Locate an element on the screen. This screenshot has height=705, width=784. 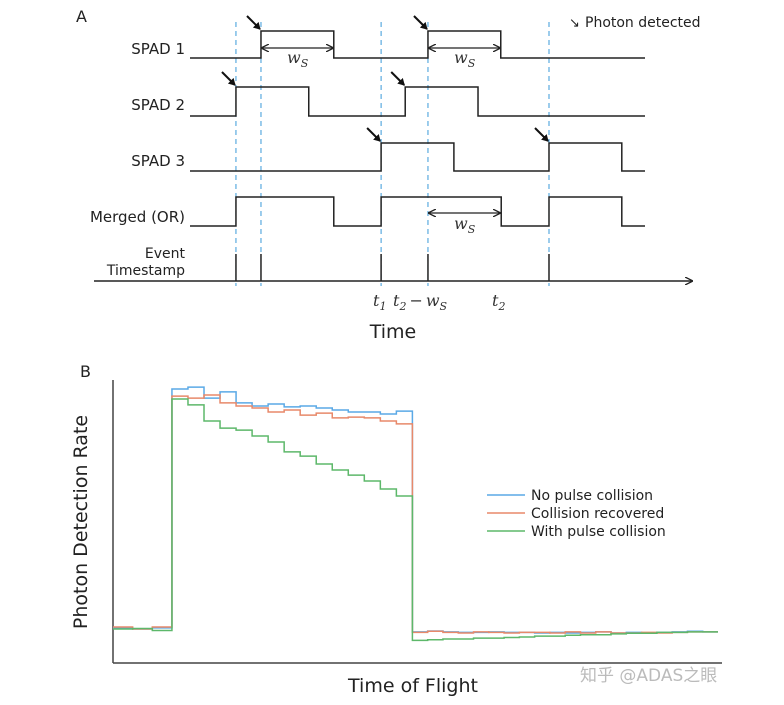
panel-a-label: A is located at coordinates (81, 16).